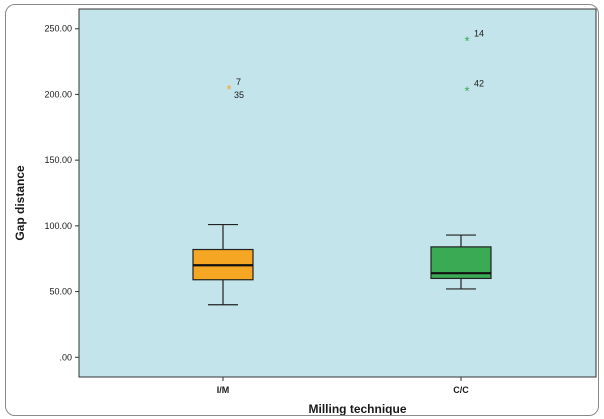 The image size is (604, 419). I want to click on outlier-label: 7, so click(238, 82).